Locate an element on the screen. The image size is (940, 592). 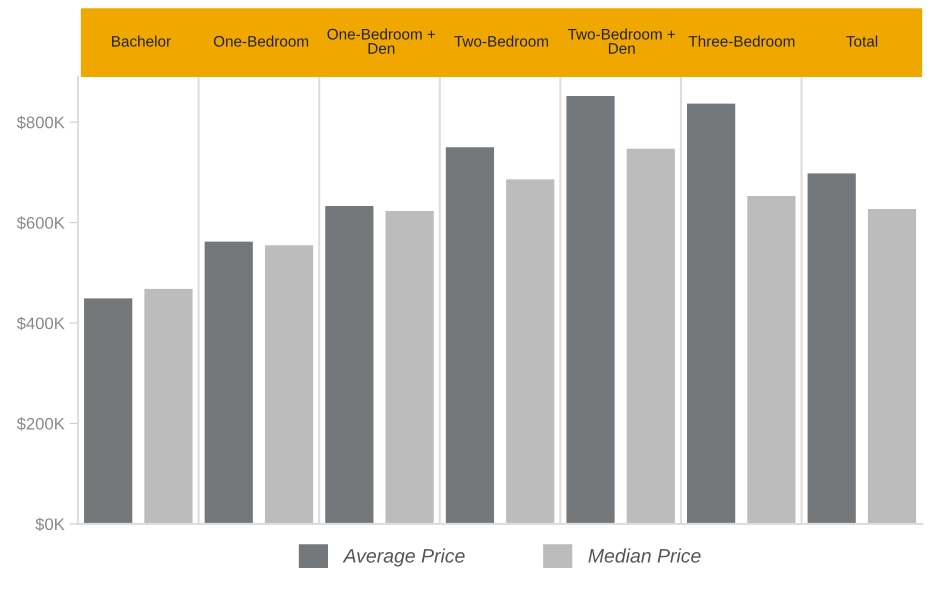
x-tick-label: Three-Bedroom is located at coordinates (741, 41).